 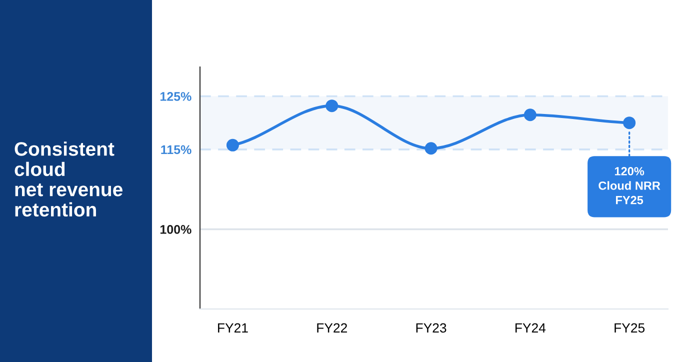 What do you see at coordinates (233, 327) in the screenshot?
I see `x-tick-label: FY21` at bounding box center [233, 327].